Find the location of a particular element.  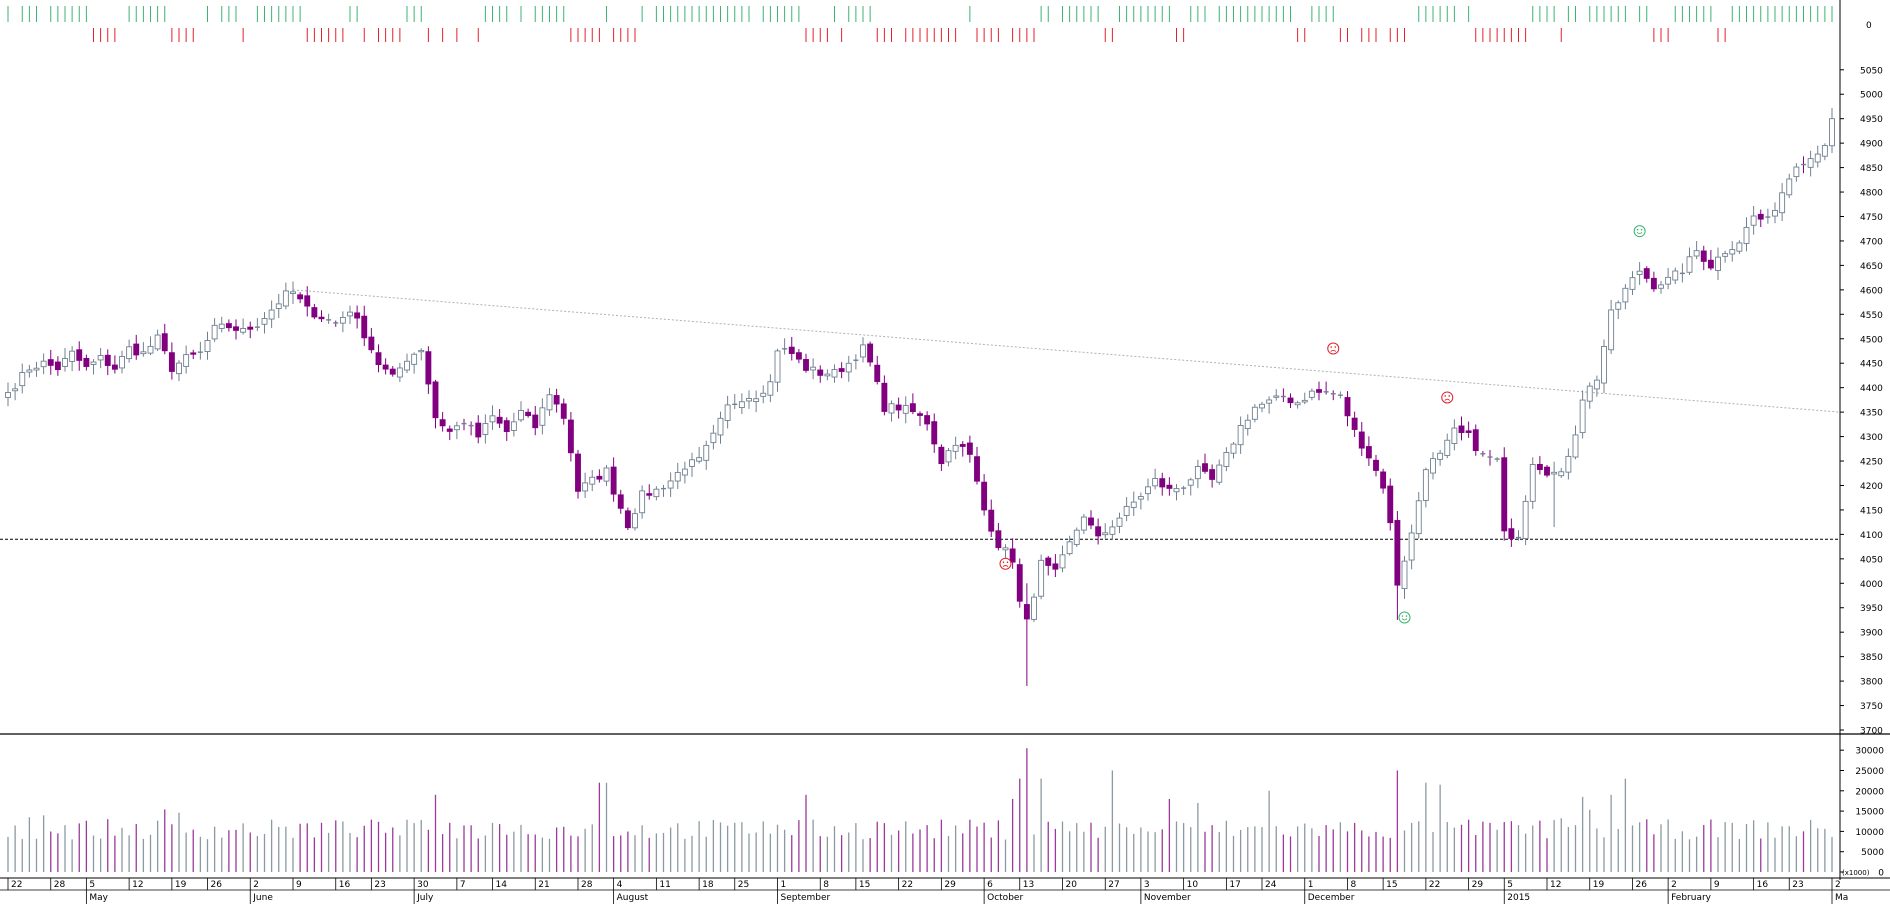

price-tick-label: 3900 is located at coordinates (1871, 634).